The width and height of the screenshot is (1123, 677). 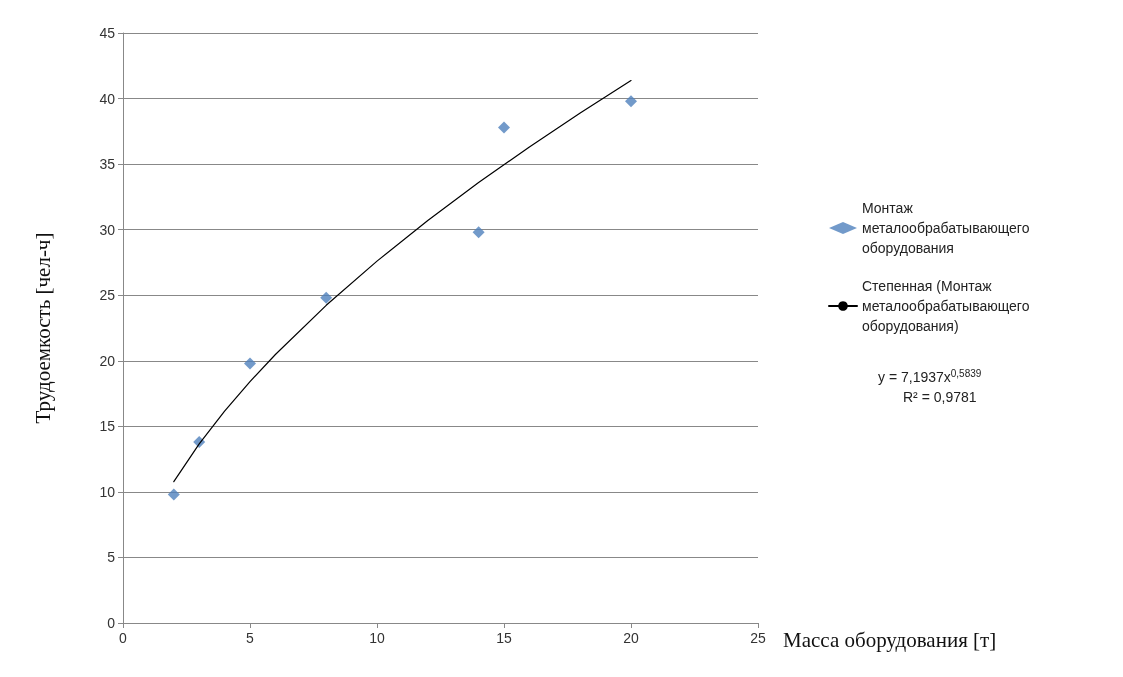 What do you see at coordinates (42, 328) in the screenshot?
I see `y-axis-title: Трудоемкость [чел-ч]` at bounding box center [42, 328].